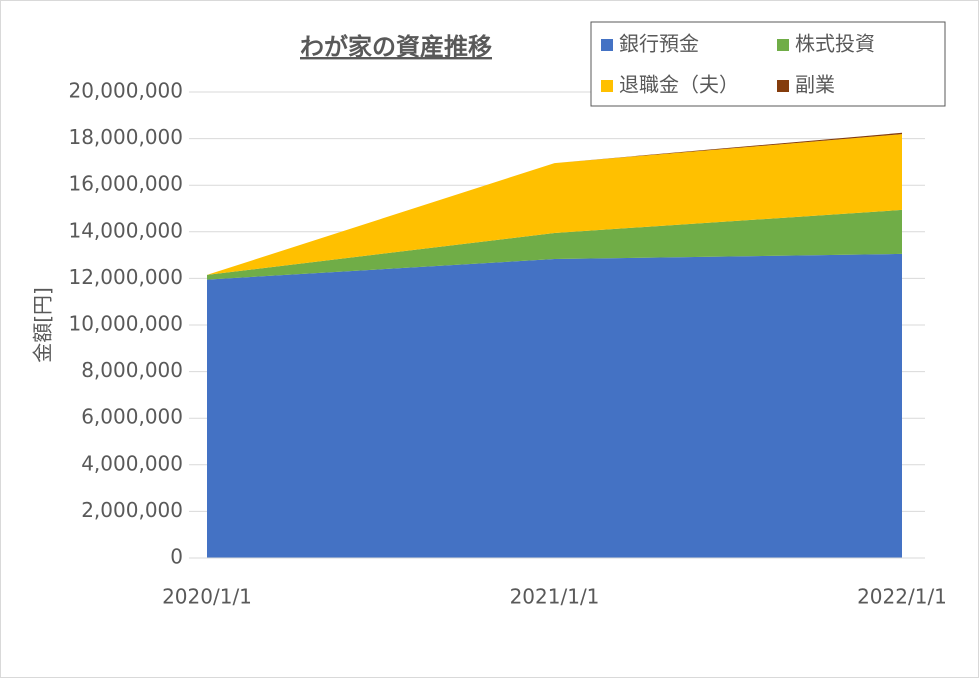  Describe the element at coordinates (125, 137) in the screenshot. I see `y-tick-label: 18,000,000` at that location.